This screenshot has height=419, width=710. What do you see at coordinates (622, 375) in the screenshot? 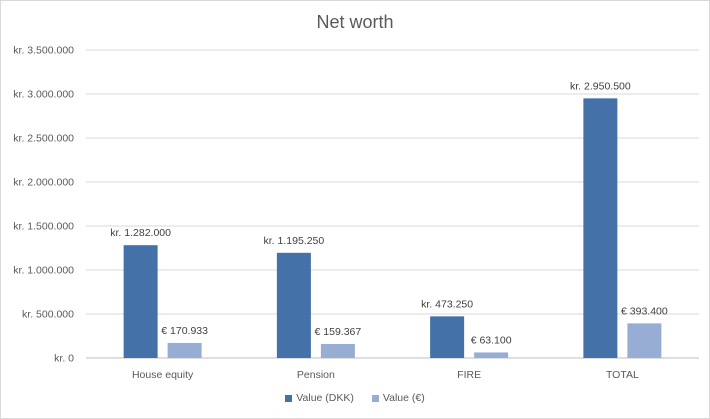
I see `x-tick-label: TOTAL` at bounding box center [622, 375].